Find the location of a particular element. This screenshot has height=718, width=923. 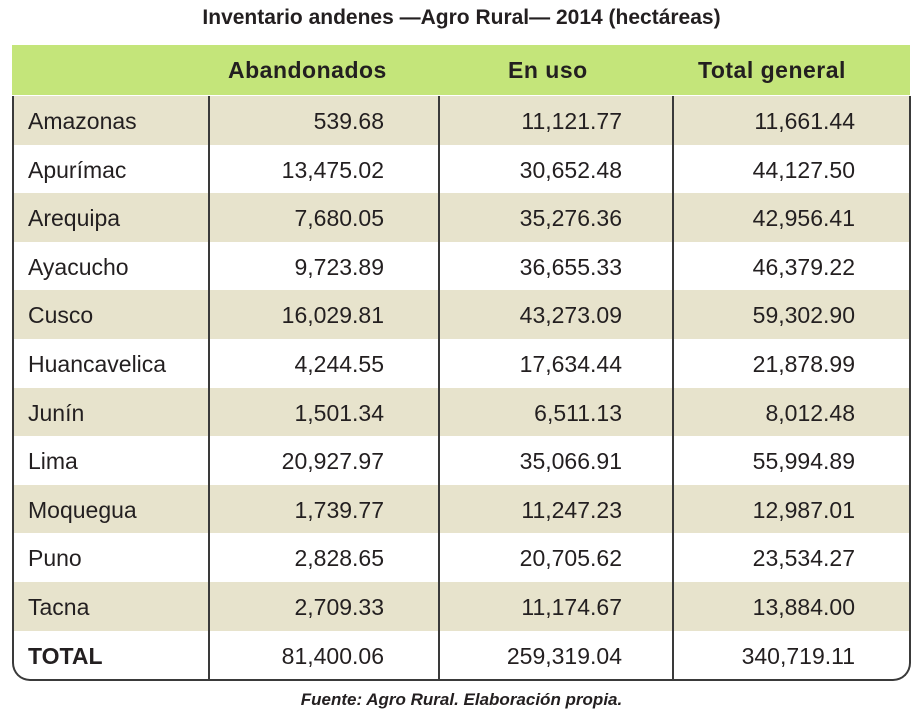

abandonados-cell: 2,828.65 is located at coordinates (339, 558).